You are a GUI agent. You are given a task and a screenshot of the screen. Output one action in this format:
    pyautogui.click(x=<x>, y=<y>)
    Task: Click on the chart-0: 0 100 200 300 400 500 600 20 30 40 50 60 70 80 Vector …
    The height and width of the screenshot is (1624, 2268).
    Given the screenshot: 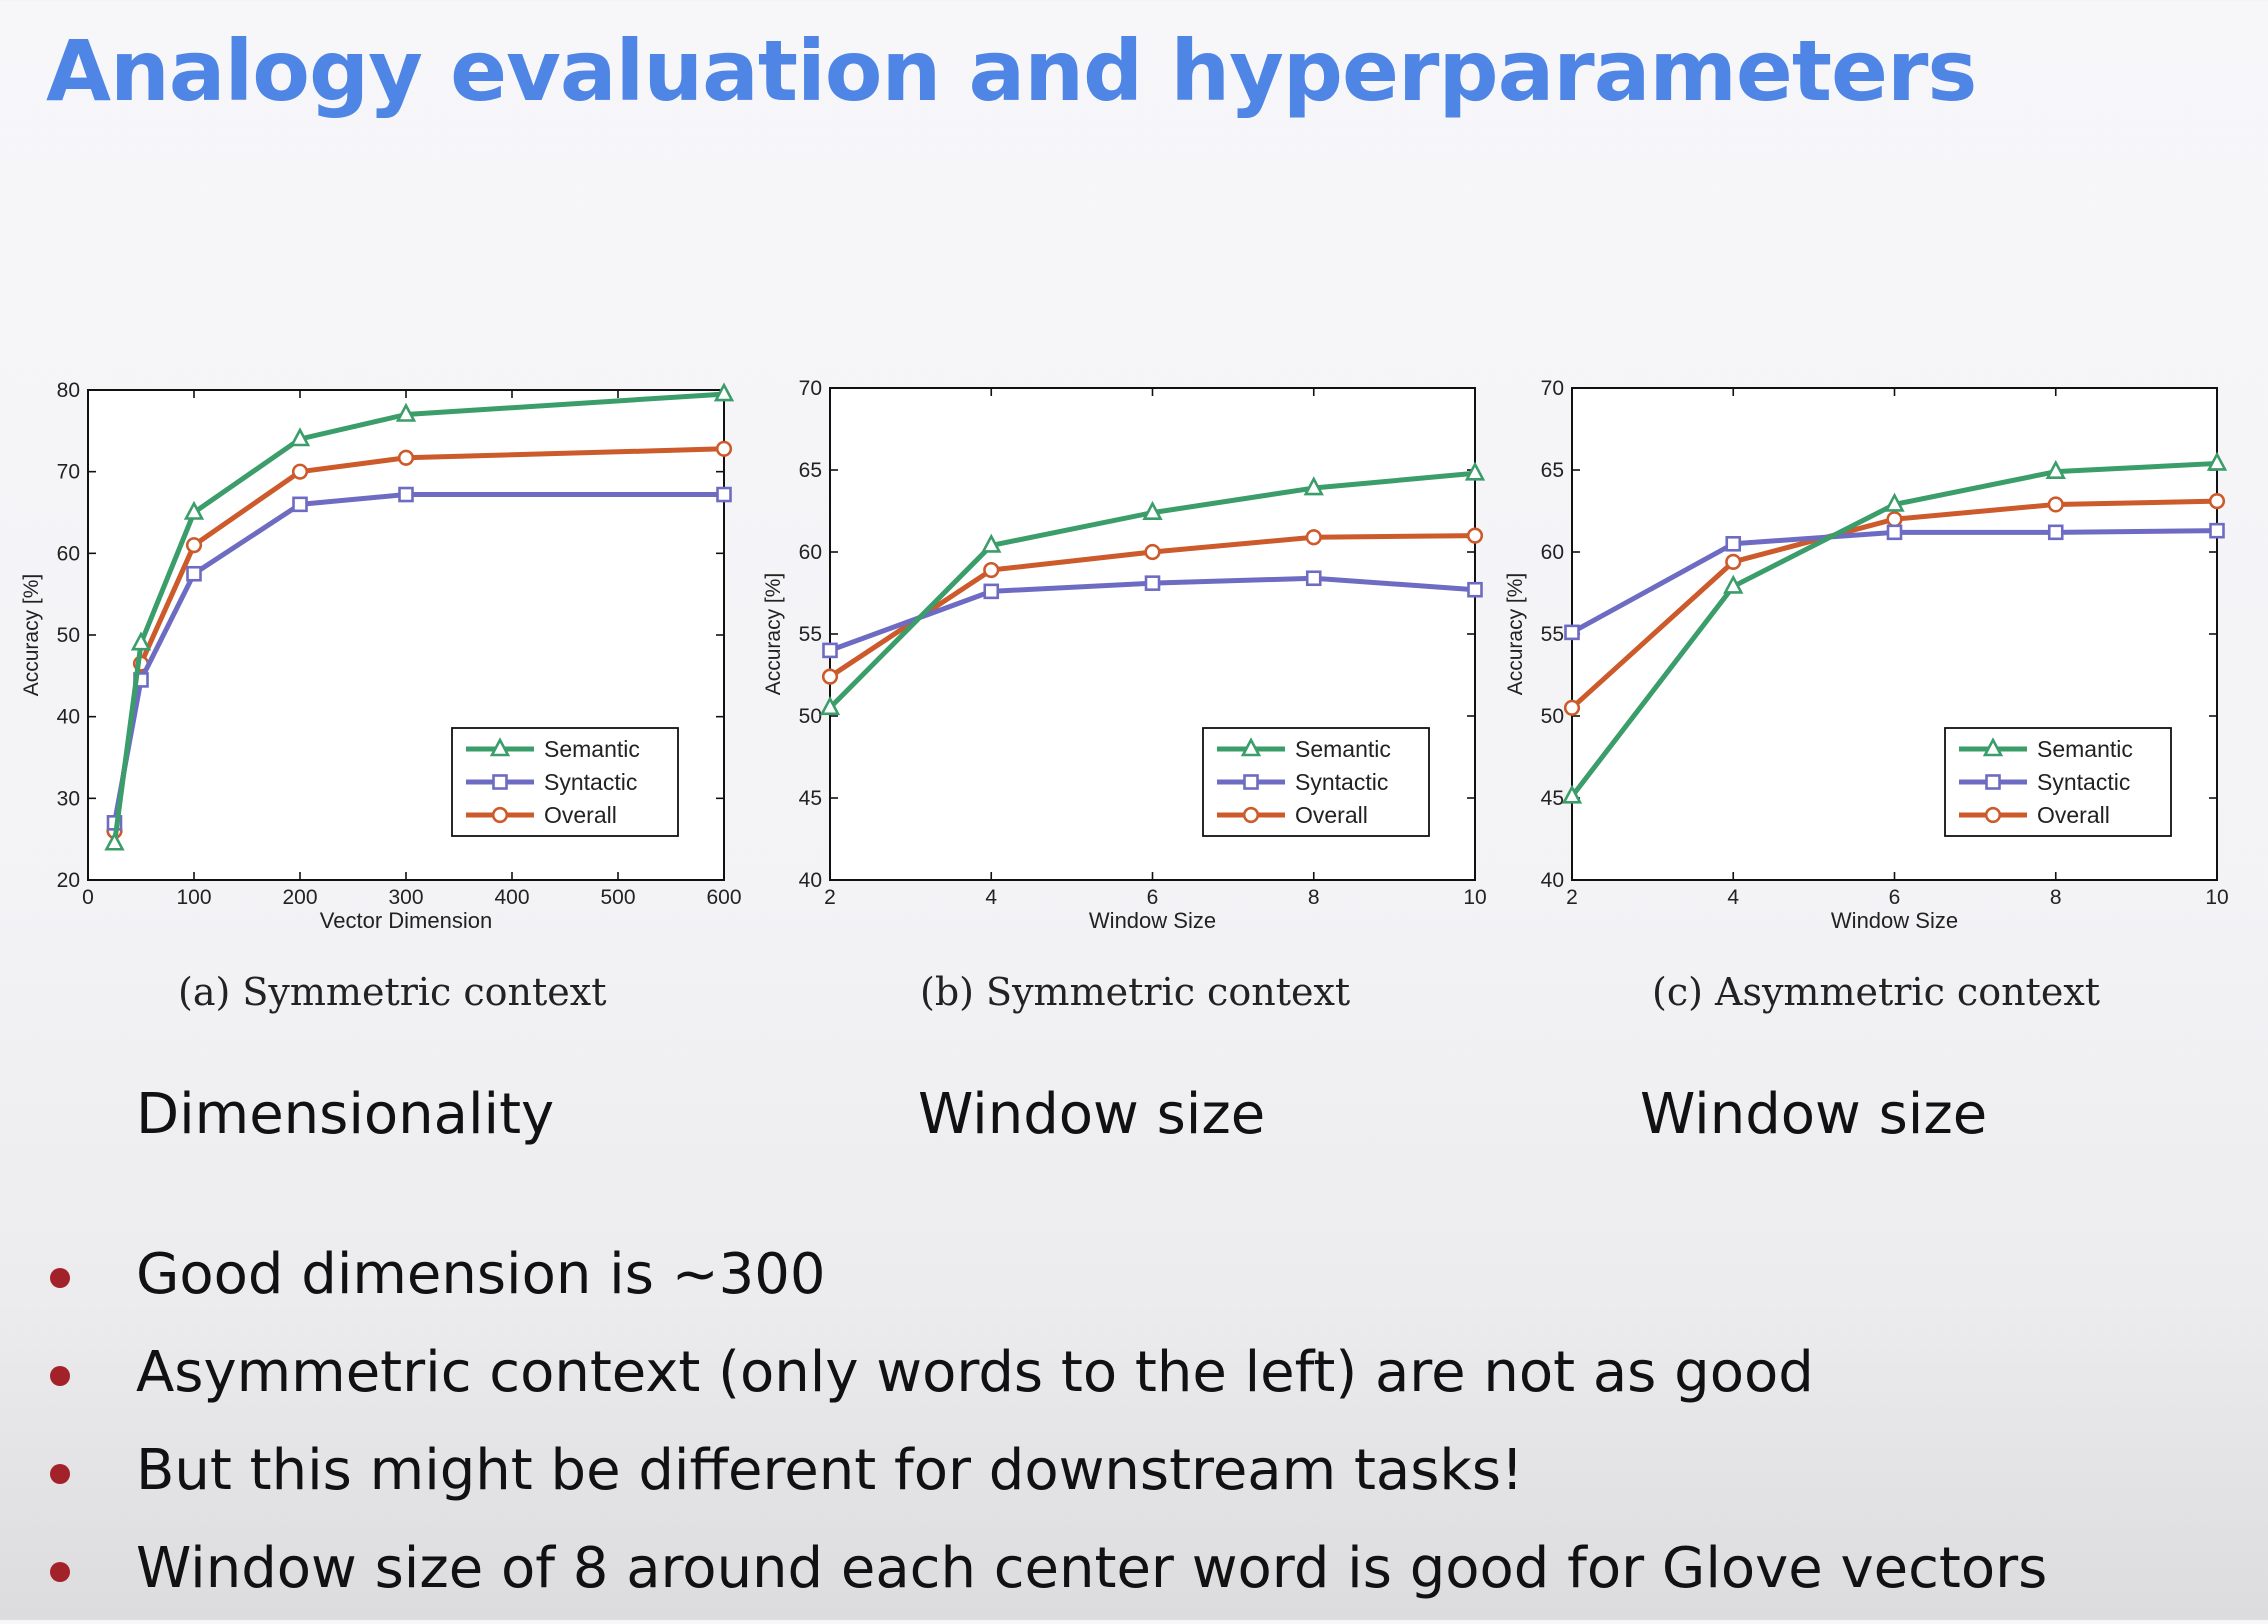 What is the action you would take?
    pyautogui.click(x=381, y=656)
    